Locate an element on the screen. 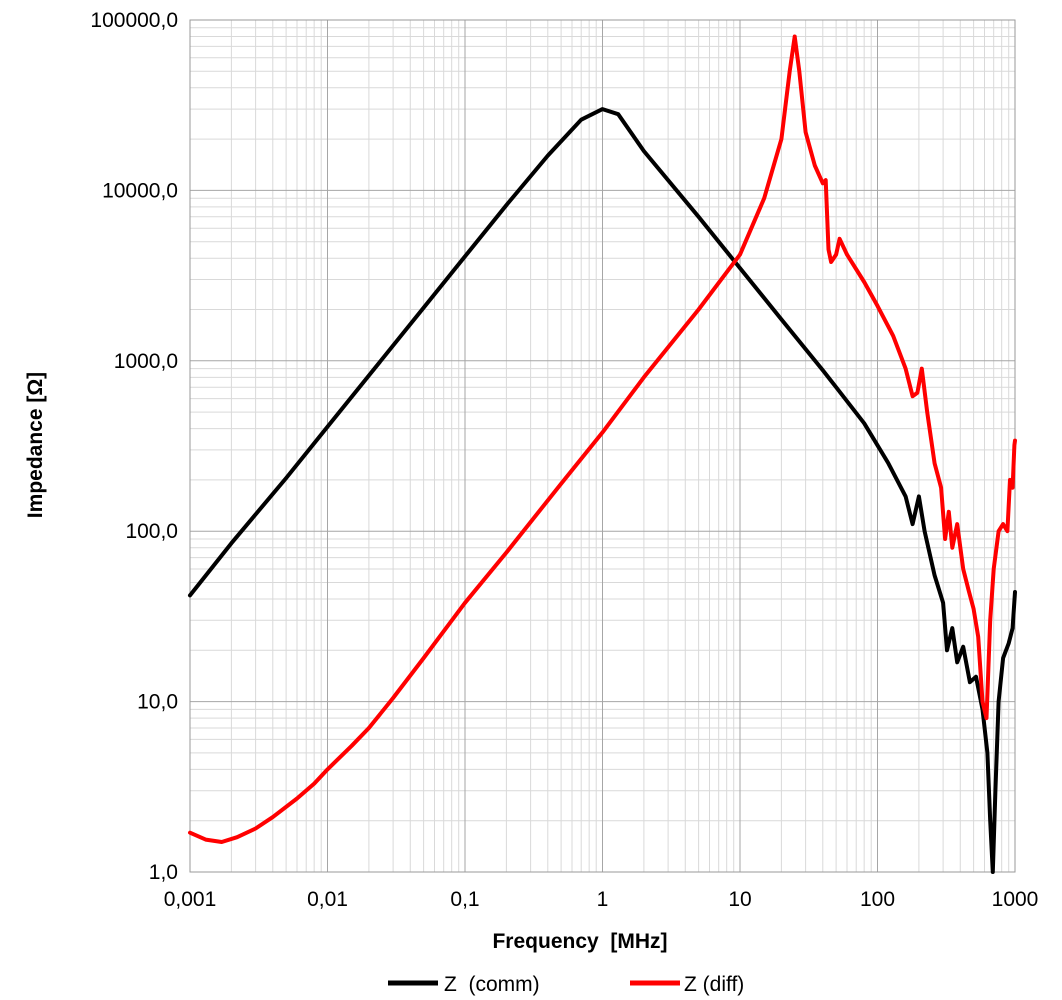  y-tick-label: 100,0 is located at coordinates (151, 531).